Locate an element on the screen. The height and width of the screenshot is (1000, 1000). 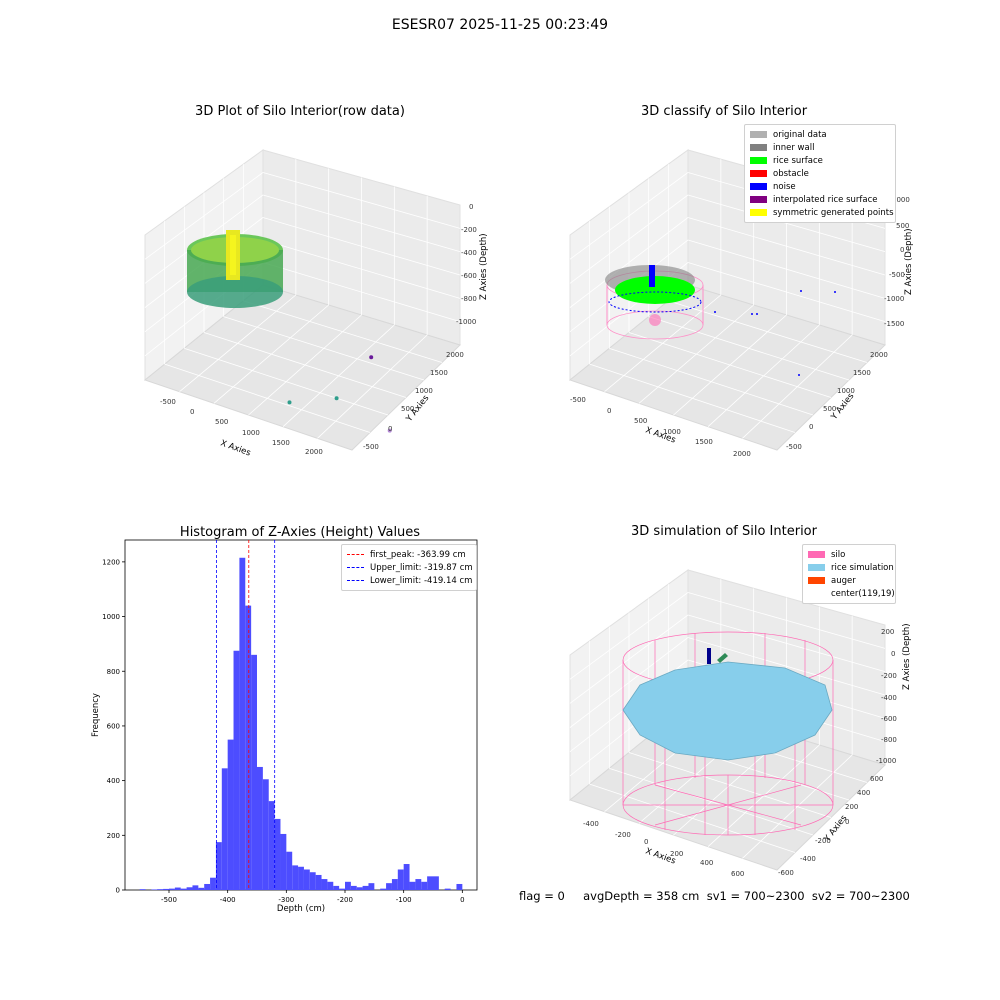
x-tick: -200 is located at coordinates (623, 835).